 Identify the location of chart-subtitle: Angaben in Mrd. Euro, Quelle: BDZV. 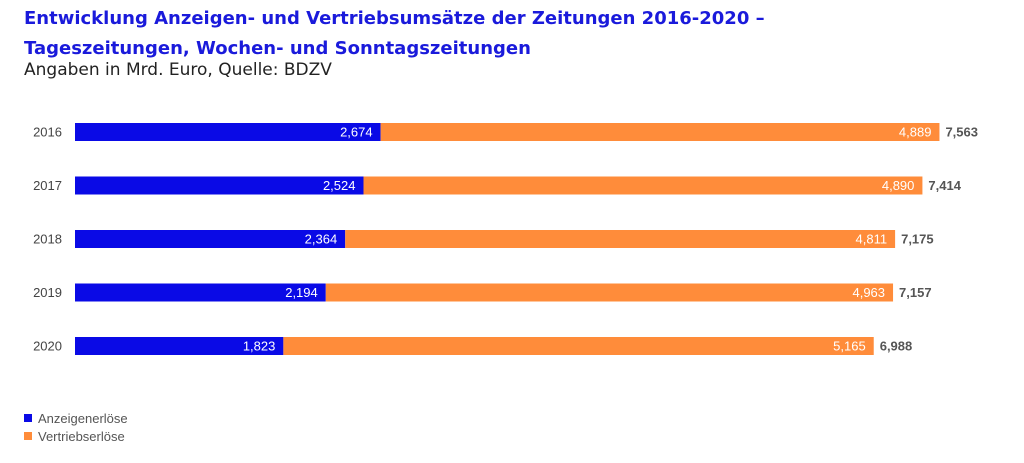
(178, 70).